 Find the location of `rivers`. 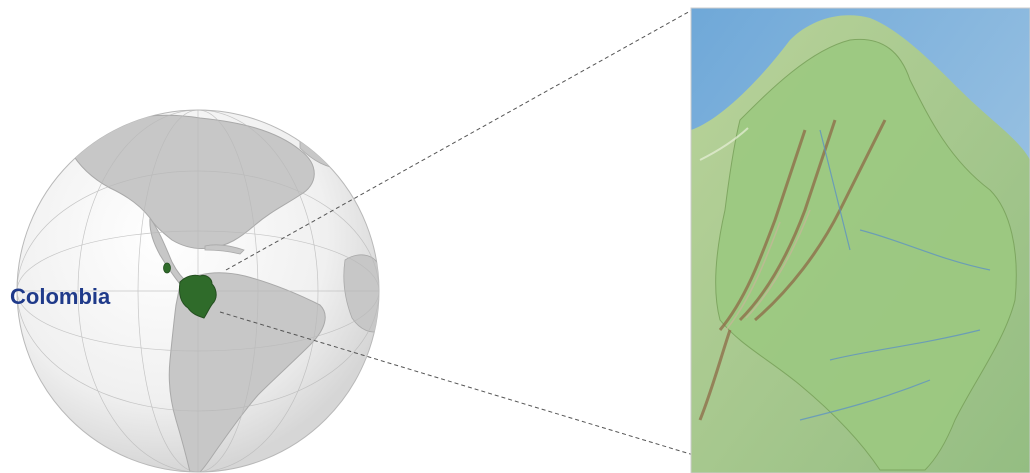

rivers is located at coordinates (895, 275).